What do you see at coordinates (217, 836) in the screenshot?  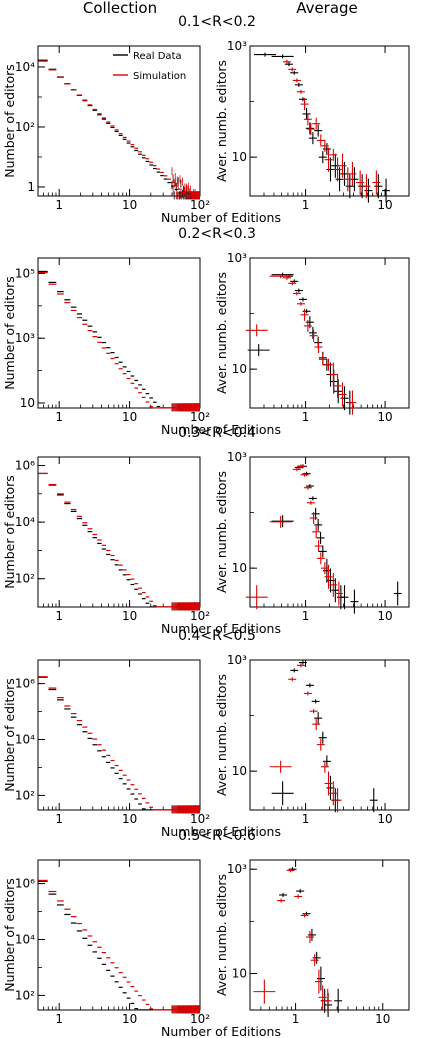 I see `row-title: 0.5<R<0.6` at bounding box center [217, 836].